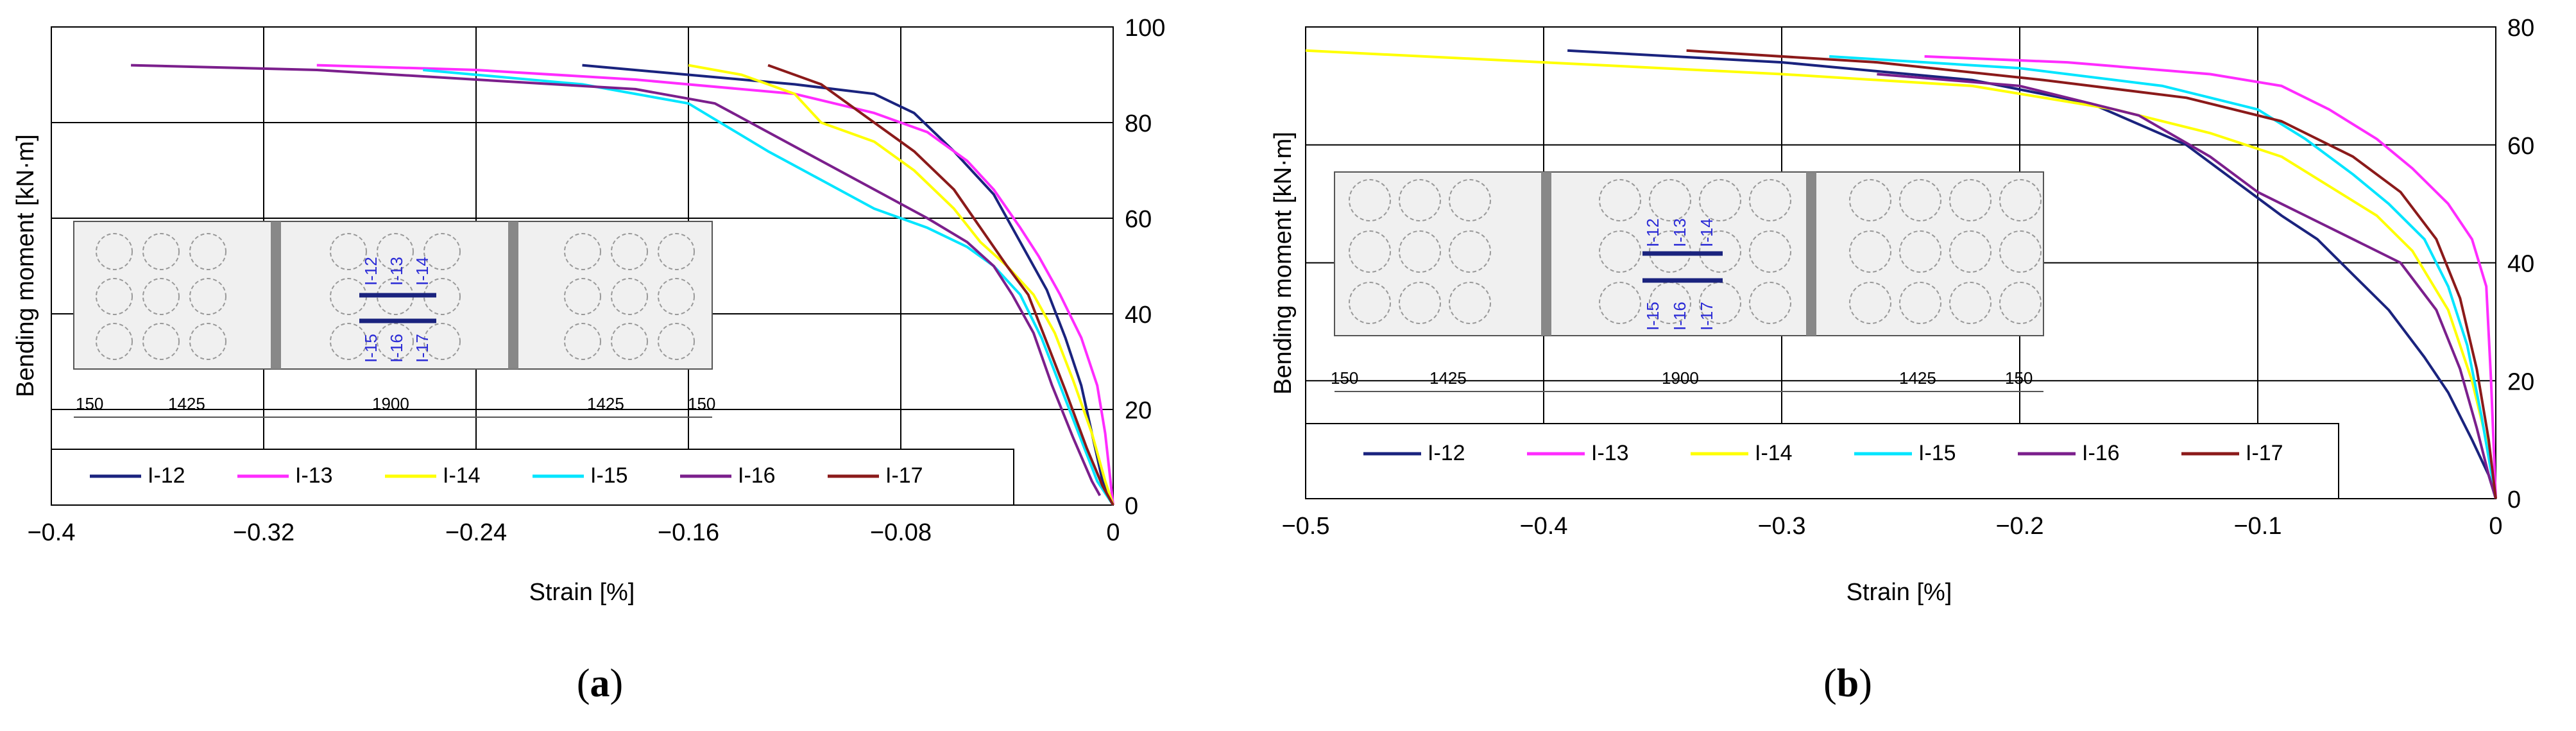  I want to click on legend-label: I-12, so click(1447, 453).